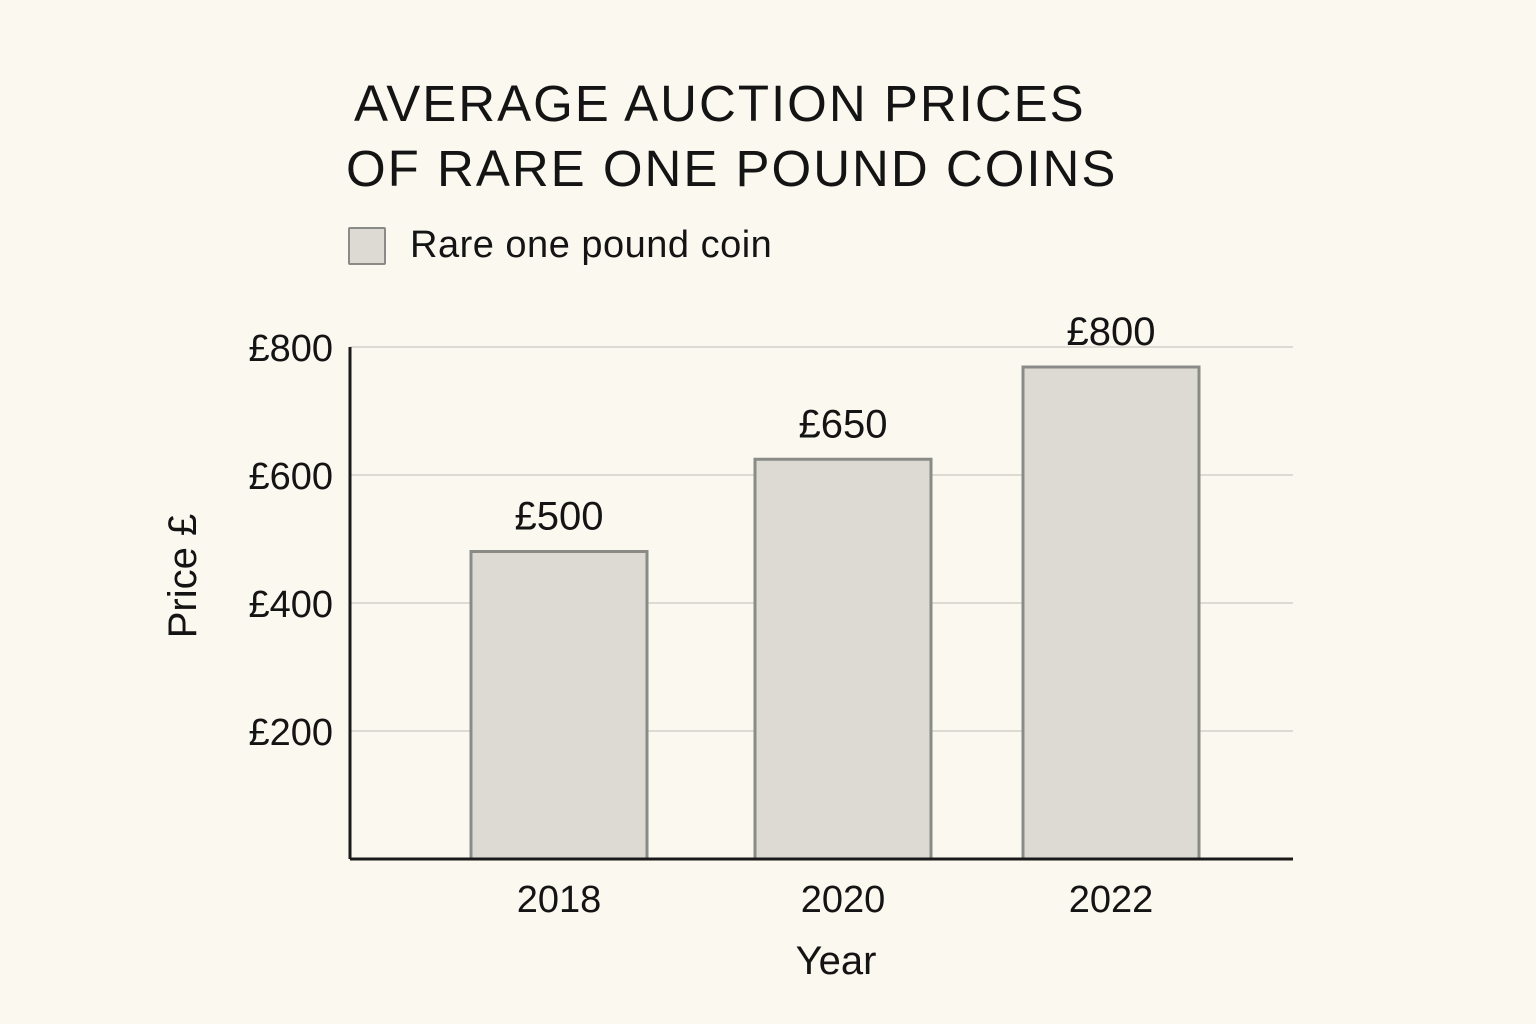 The width and height of the screenshot is (1536, 1024). I want to click on y-tick-label-800: £800, so click(290, 349).